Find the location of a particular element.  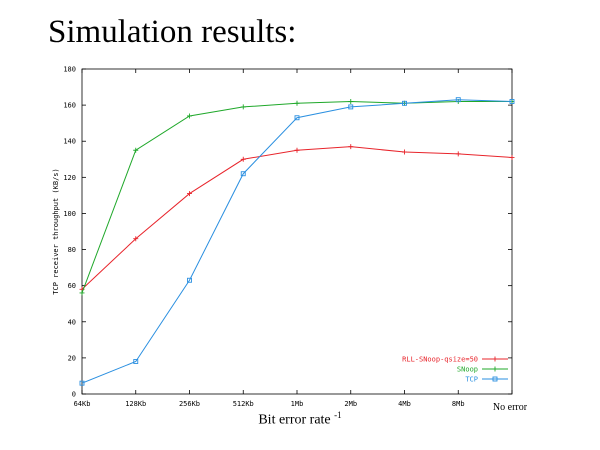

y-tick-label: 100 is located at coordinates (69, 214).